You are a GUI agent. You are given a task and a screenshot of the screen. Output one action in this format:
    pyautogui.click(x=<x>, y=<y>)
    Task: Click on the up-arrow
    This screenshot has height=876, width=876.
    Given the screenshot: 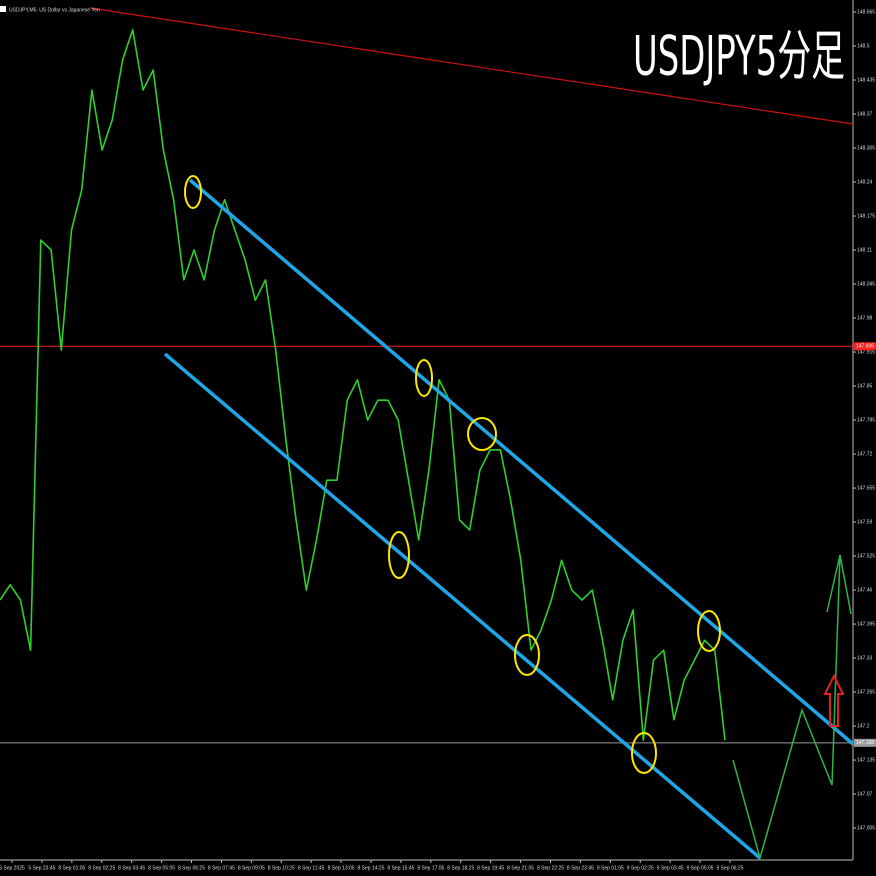 What is the action you would take?
    pyautogui.click(x=834, y=700)
    